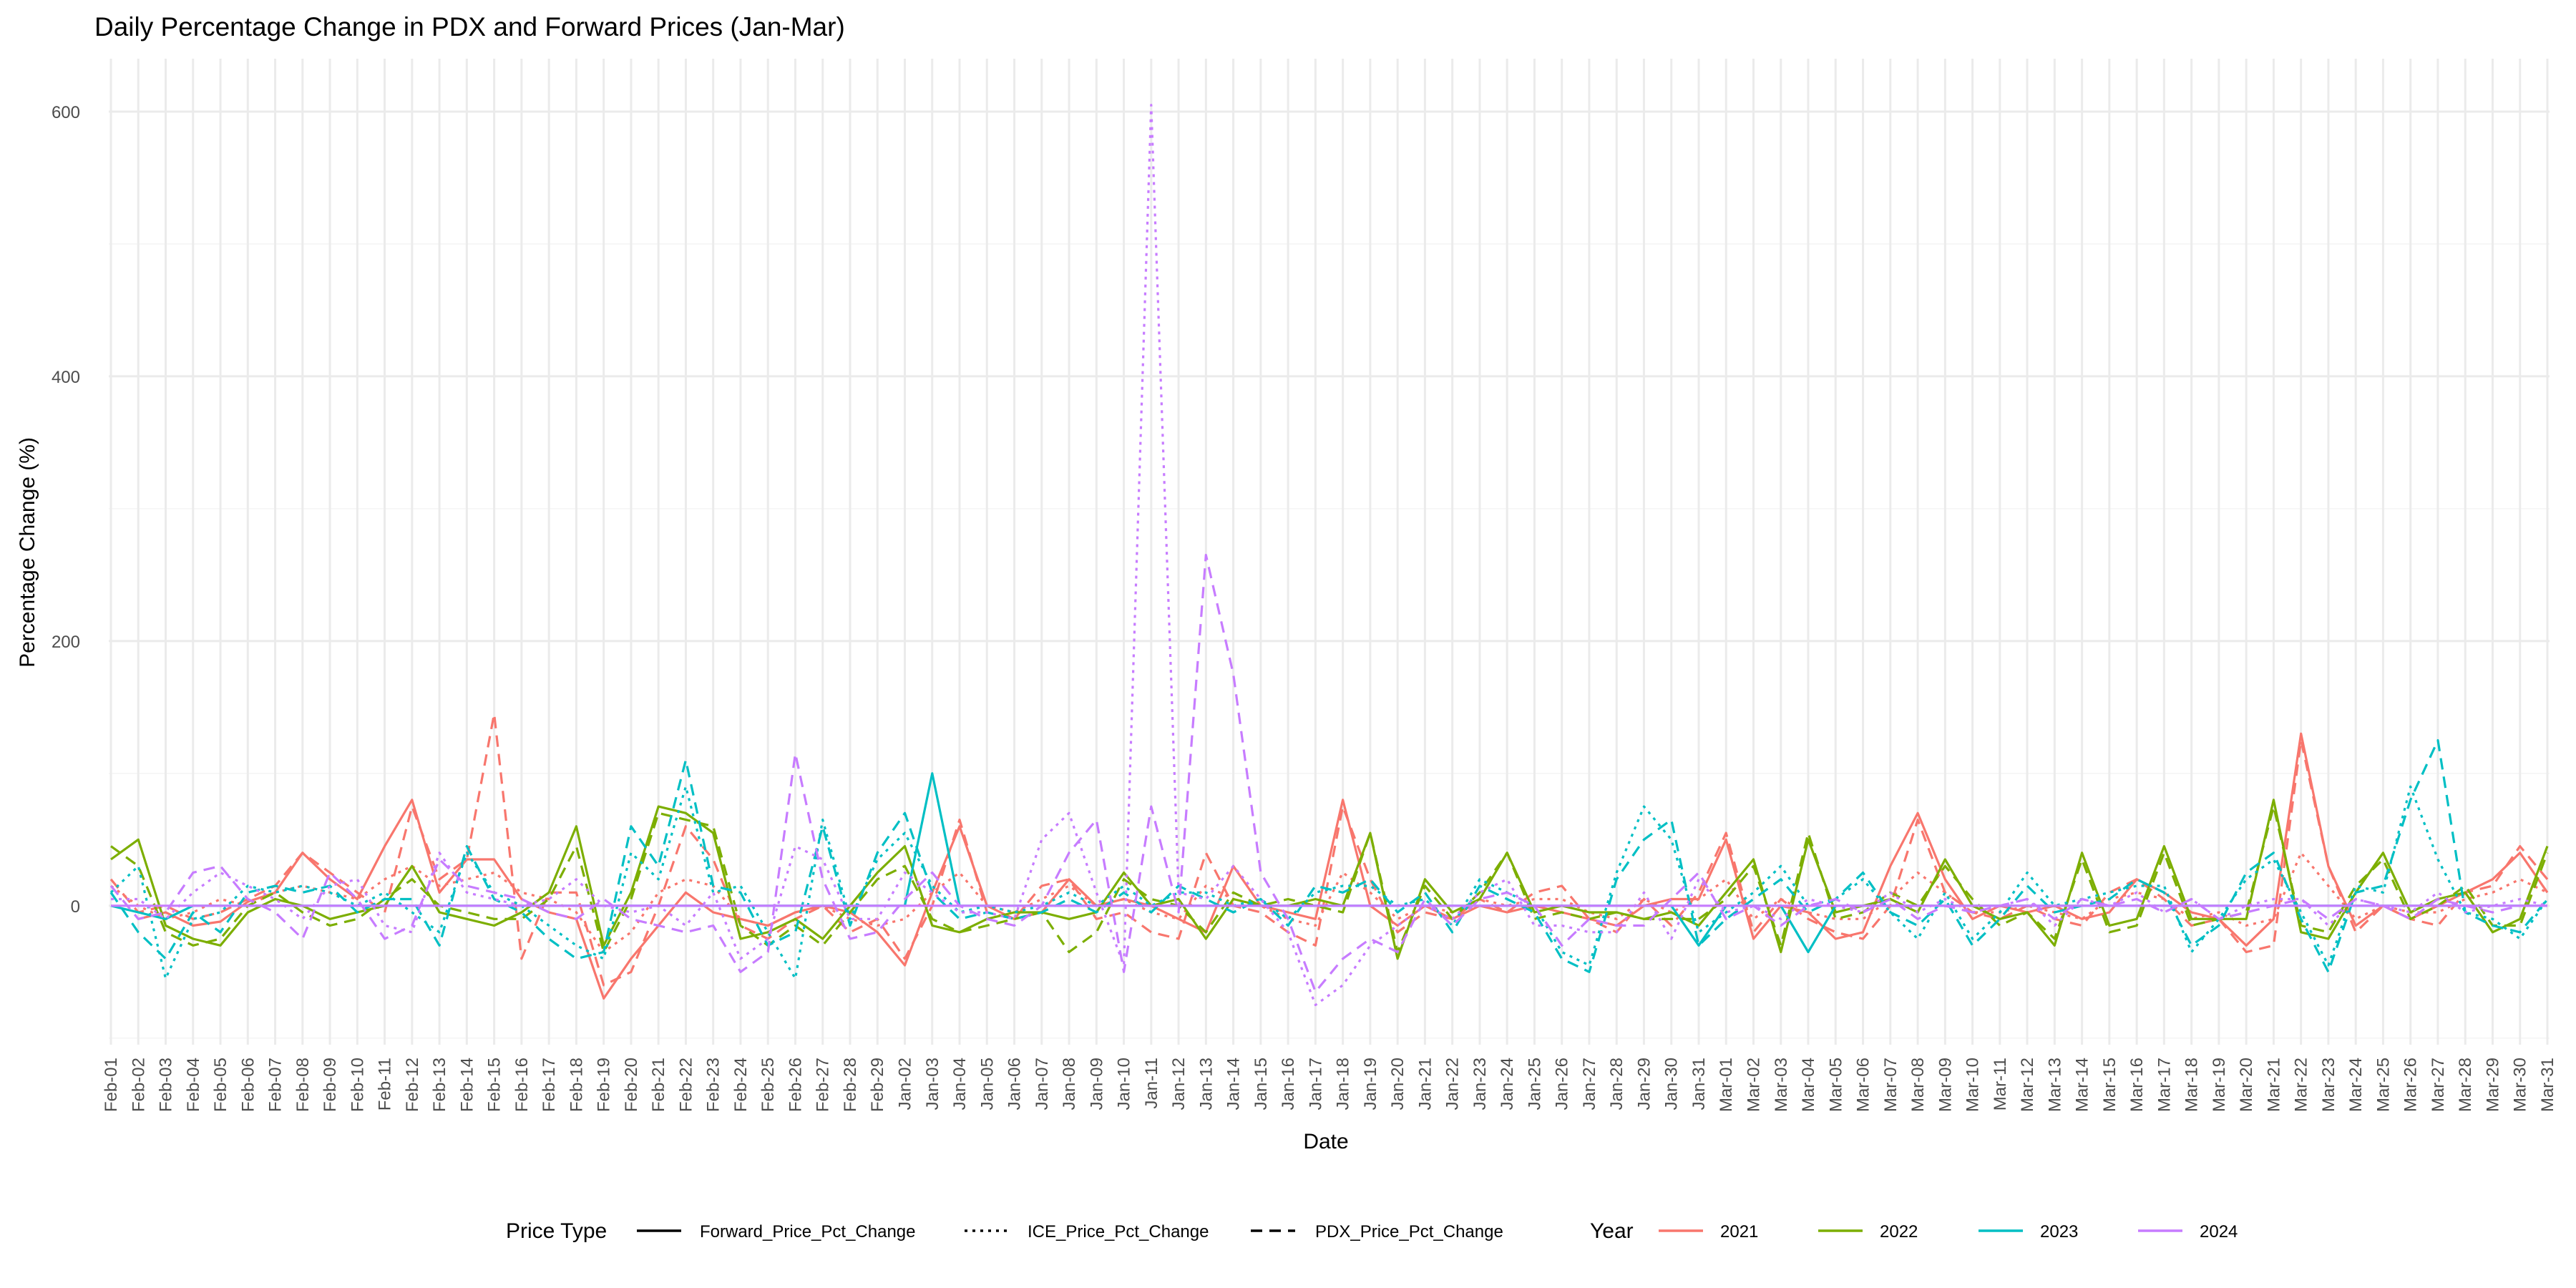  What do you see at coordinates (2438, 1085) in the screenshot?
I see `x-tick-label: Mar-27` at bounding box center [2438, 1085].